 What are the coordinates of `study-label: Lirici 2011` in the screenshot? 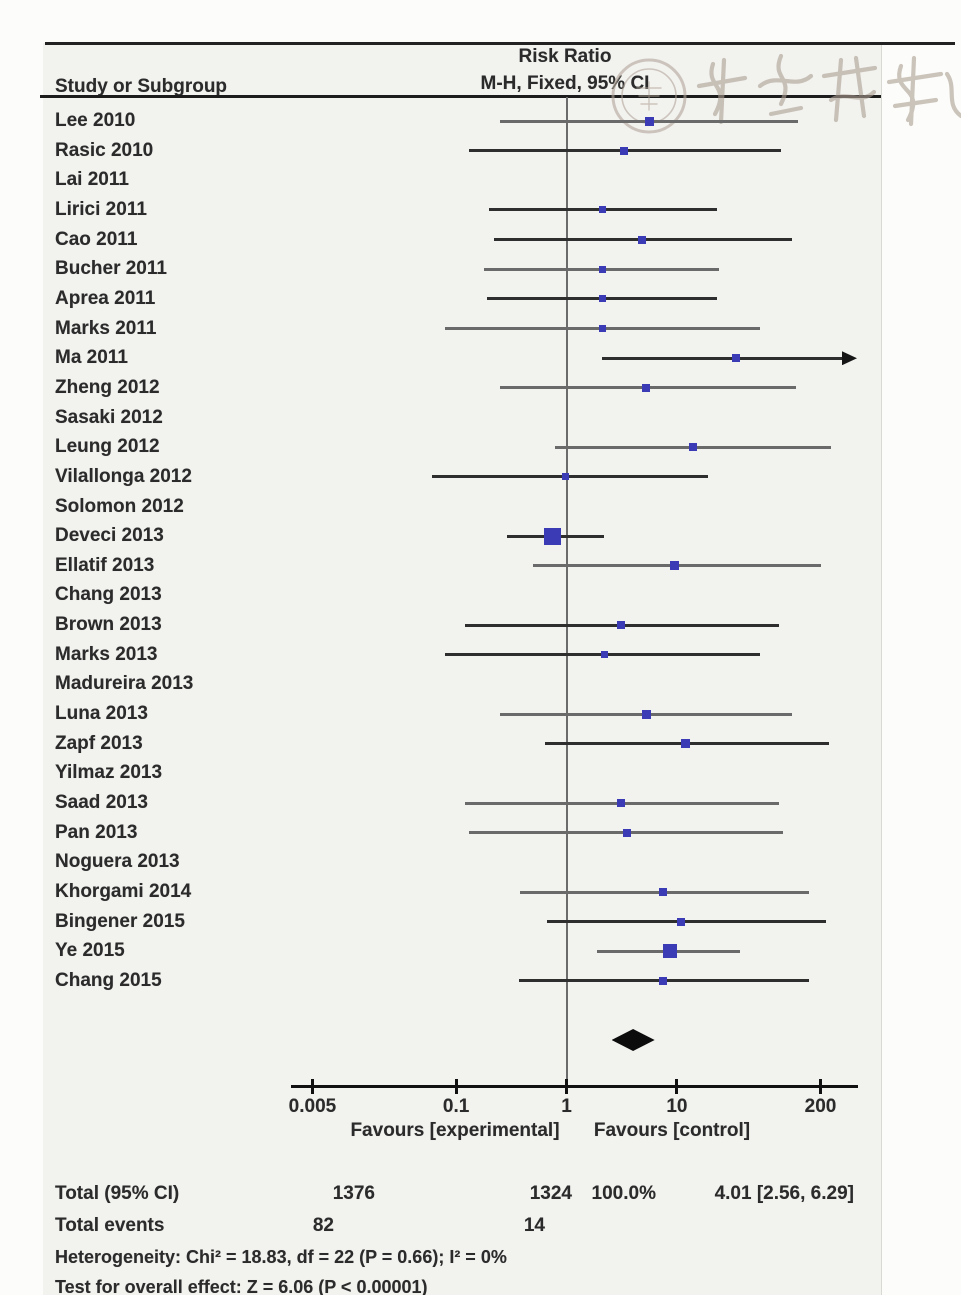 It's located at (101, 209).